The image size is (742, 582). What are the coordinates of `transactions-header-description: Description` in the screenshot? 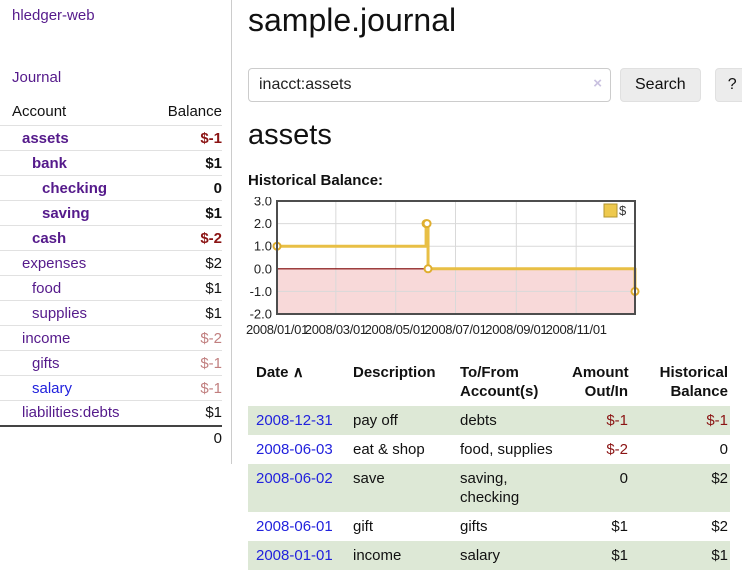 It's located at (394, 372).